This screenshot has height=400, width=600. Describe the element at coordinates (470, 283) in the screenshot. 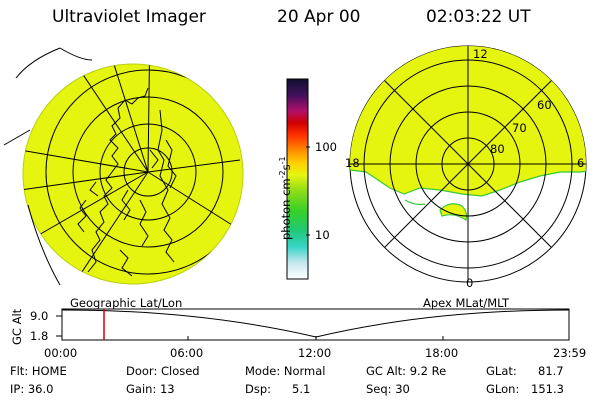

I see `mlt-label-0: 0` at that location.